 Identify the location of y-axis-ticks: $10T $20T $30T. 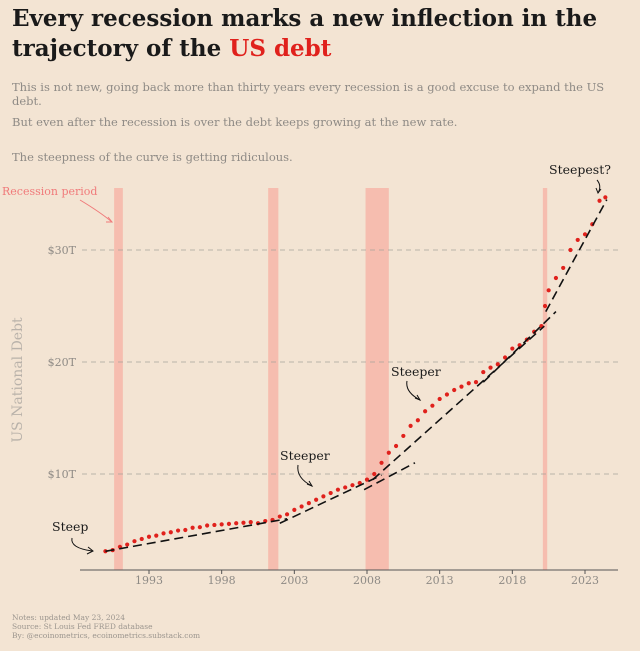
(62, 362).